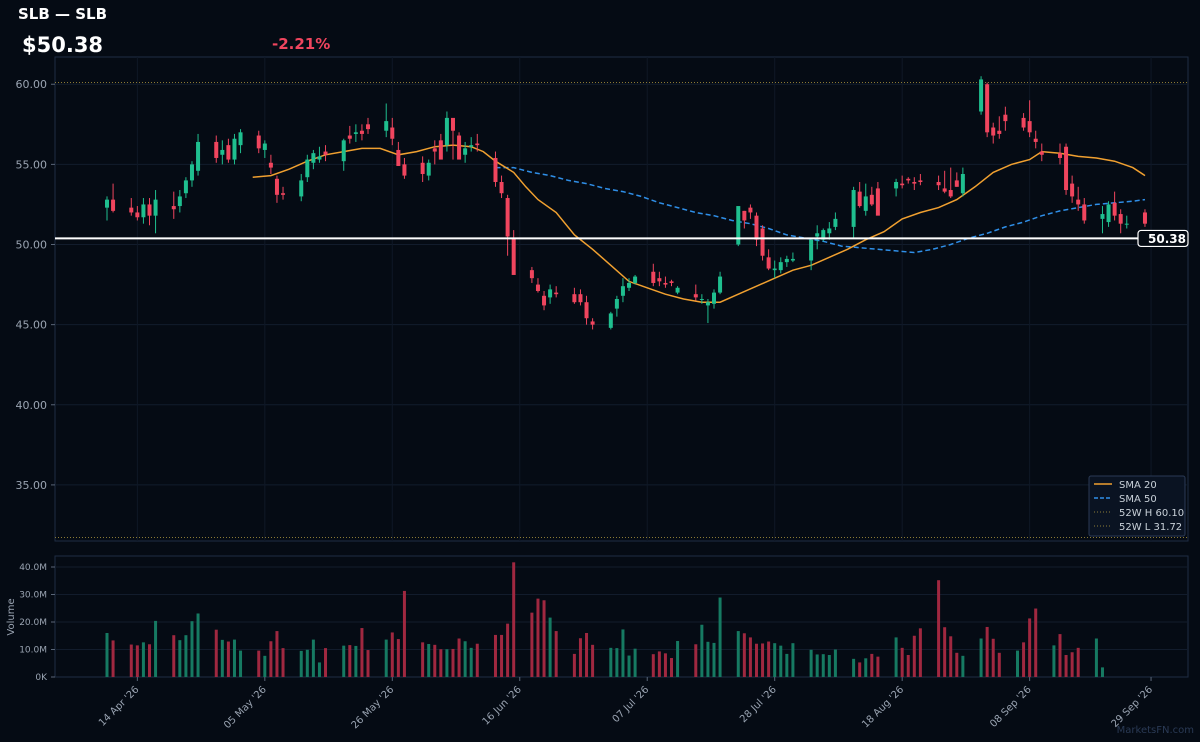  Describe the element at coordinates (32, 405) in the screenshot. I see `y-tick-label: 40.00` at that location.